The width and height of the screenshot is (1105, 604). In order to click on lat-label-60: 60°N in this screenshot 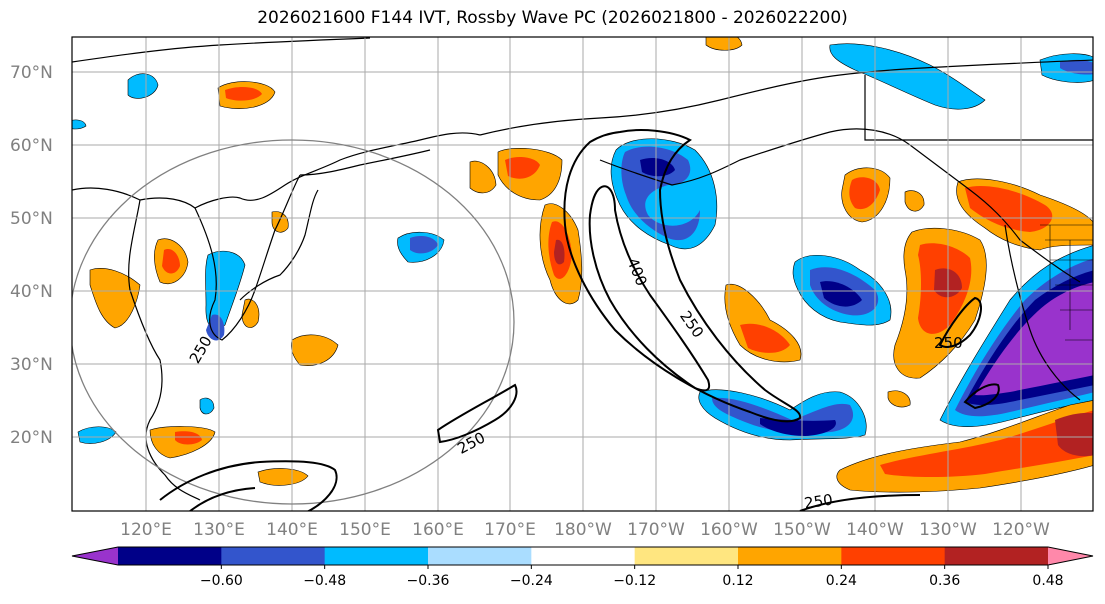, I will do `click(31, 146)`.